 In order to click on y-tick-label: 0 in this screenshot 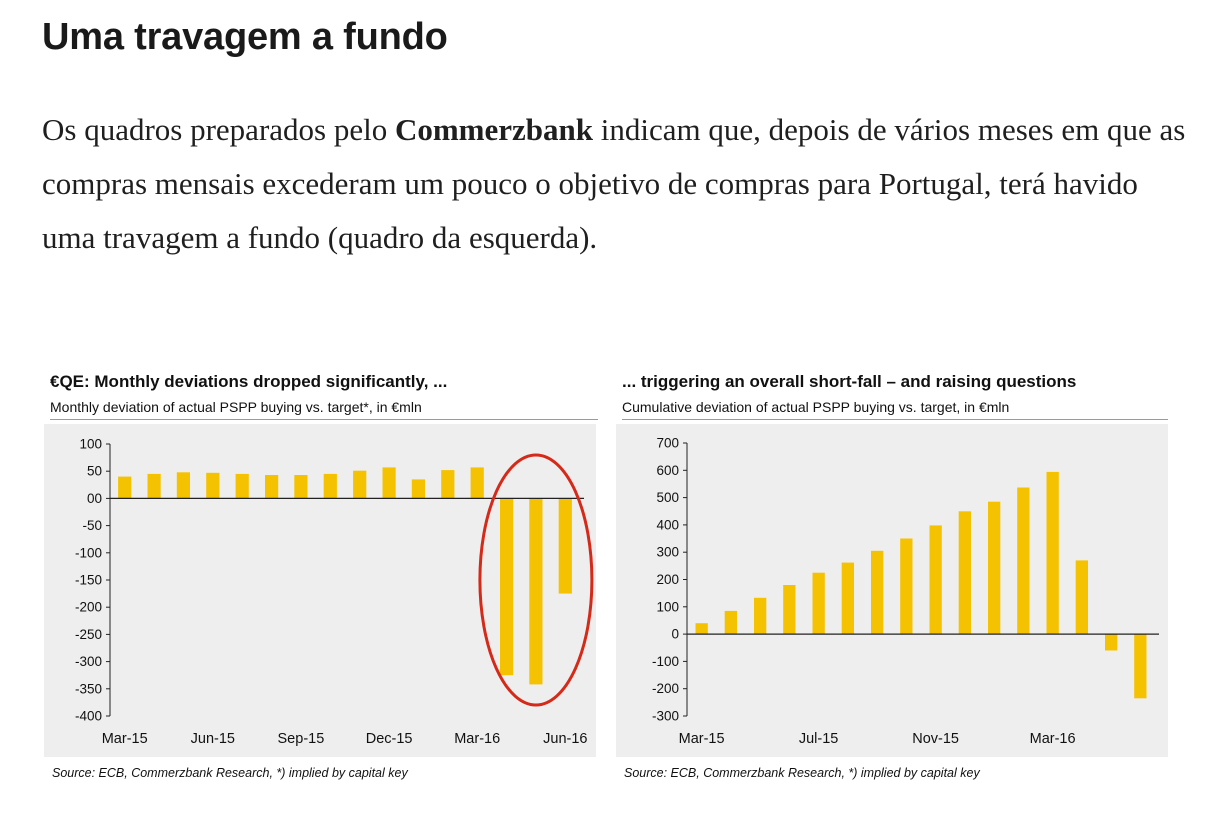, I will do `click(675, 634)`.